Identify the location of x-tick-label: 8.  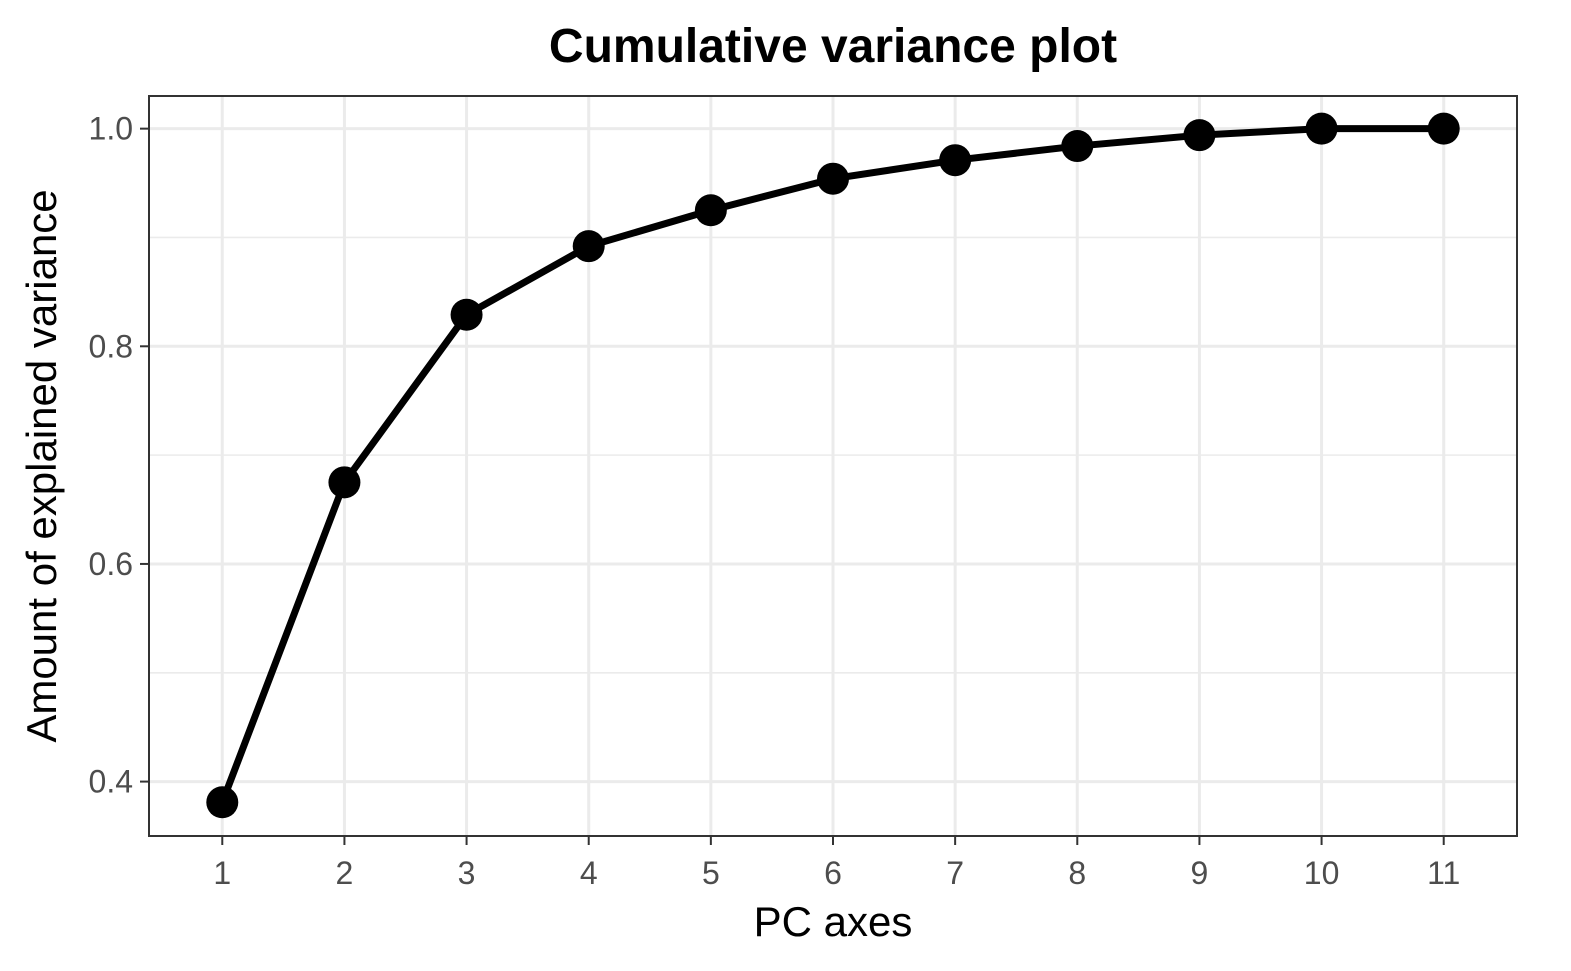
(1077, 873).